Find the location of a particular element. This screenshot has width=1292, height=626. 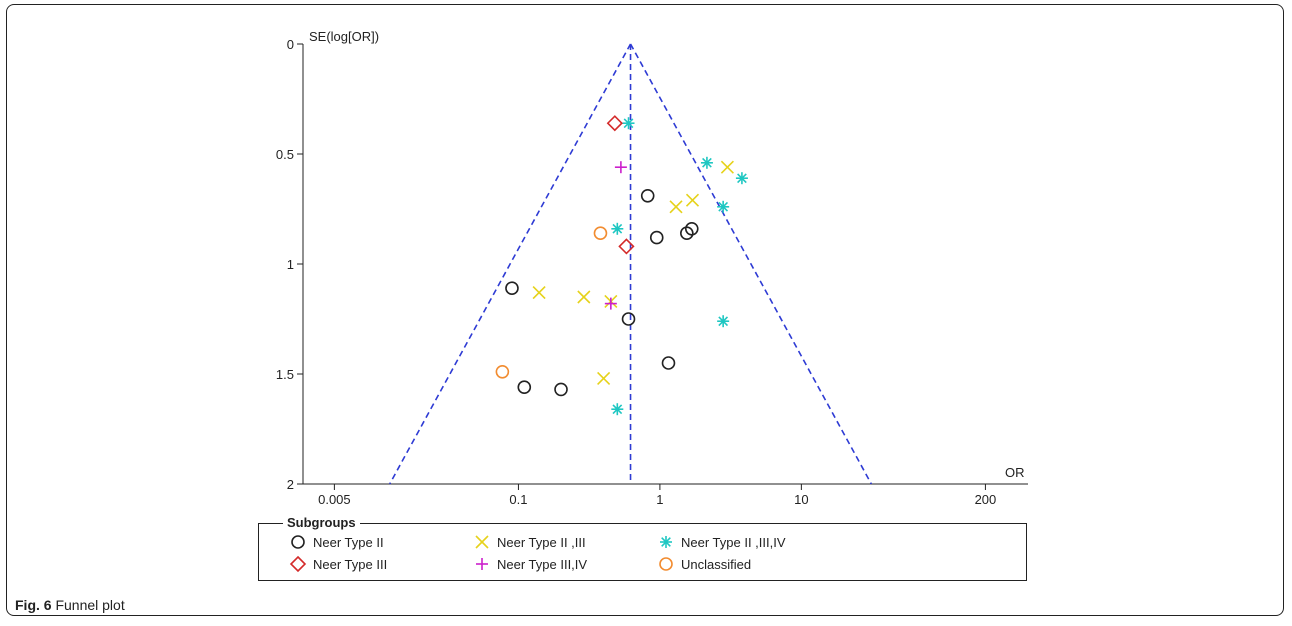

legend-marker-neer-type-ii-iii is located at coordinates (483, 542).